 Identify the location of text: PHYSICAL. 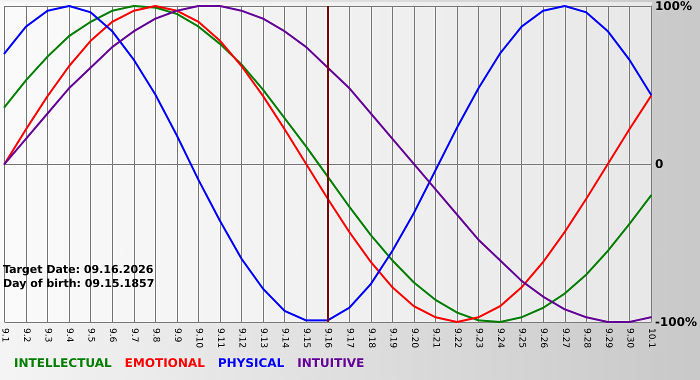
(251, 363).